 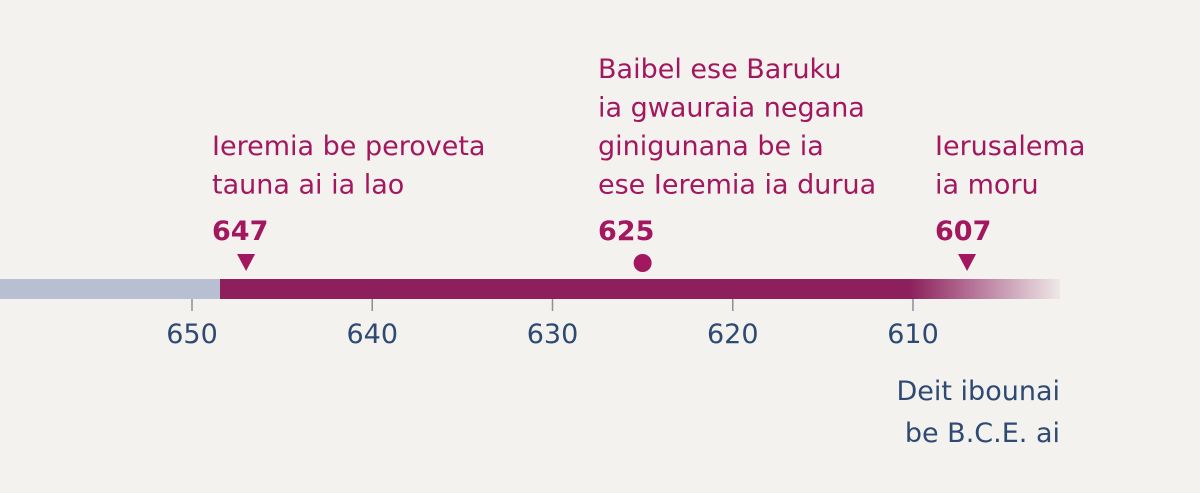 What do you see at coordinates (192, 334) in the screenshot?
I see `tick-label: 650` at bounding box center [192, 334].